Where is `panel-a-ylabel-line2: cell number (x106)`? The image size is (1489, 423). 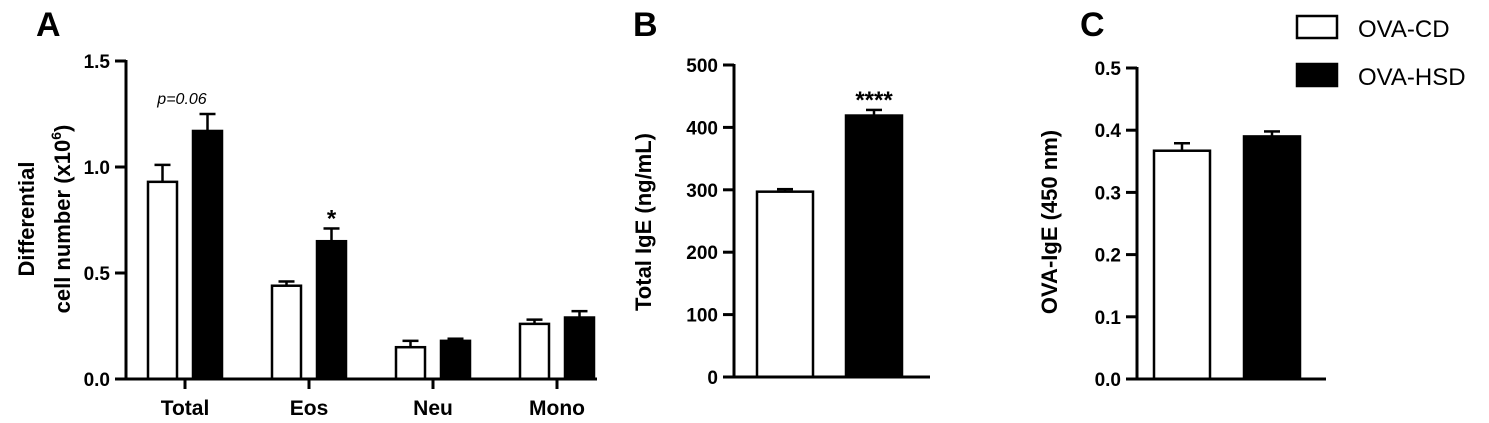
panel-a-ylabel-line2: cell number (x106) is located at coordinates (61, 219).